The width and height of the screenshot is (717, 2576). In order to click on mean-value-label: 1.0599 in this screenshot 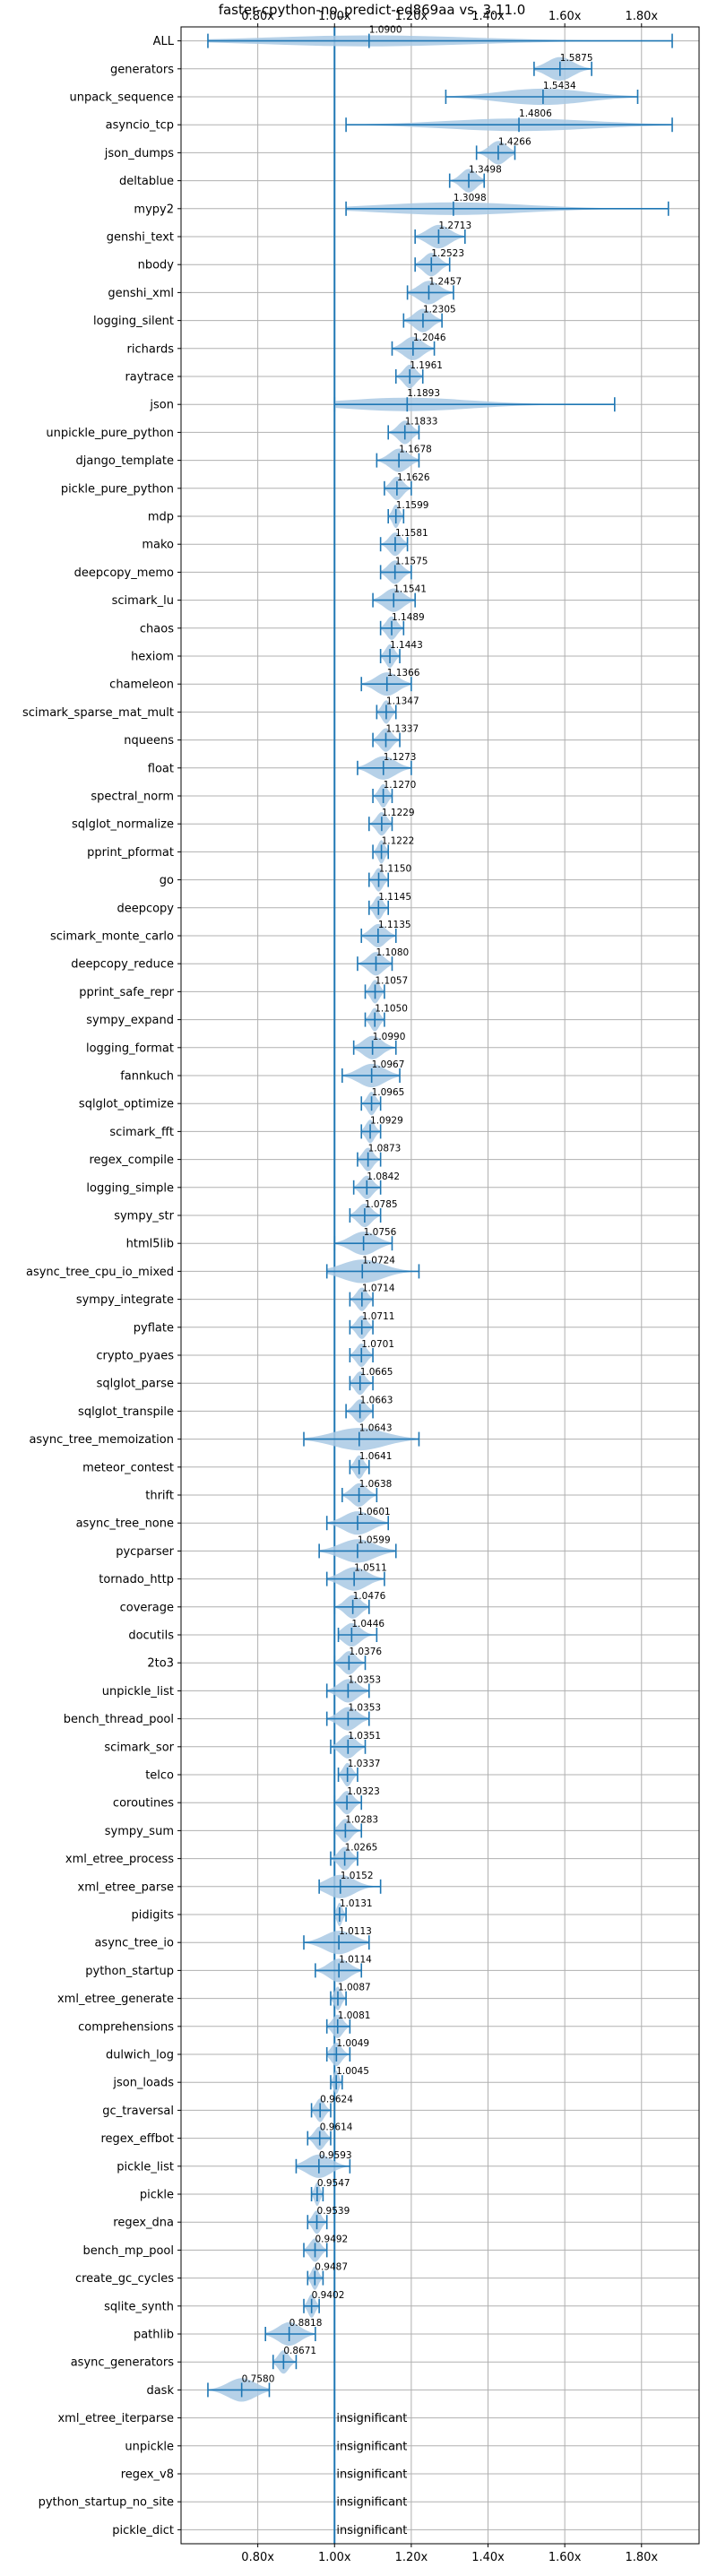, I will do `click(374, 1539)`.